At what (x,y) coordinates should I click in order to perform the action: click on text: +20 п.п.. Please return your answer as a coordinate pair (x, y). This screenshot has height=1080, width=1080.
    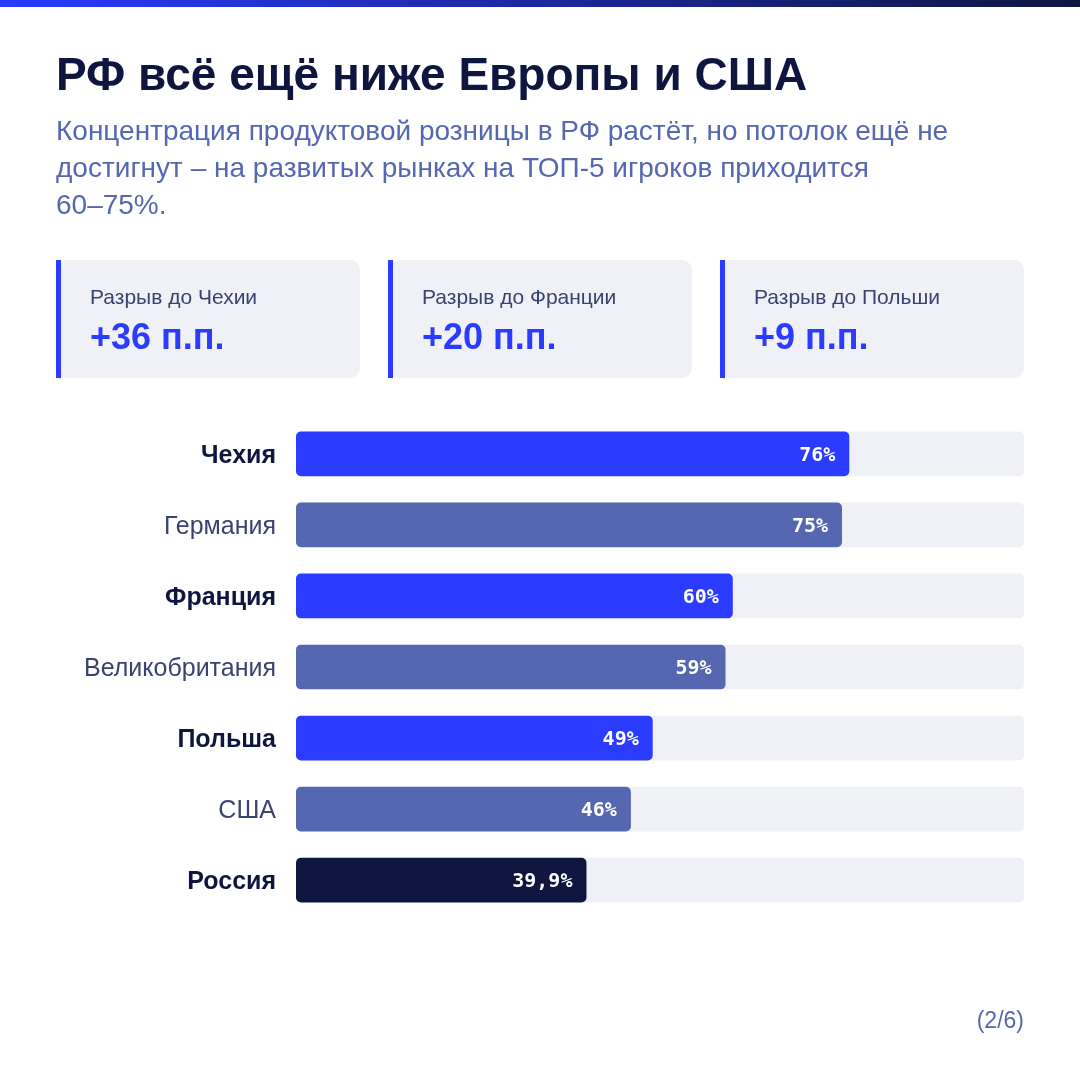
    Looking at the image, I should click on (489, 336).